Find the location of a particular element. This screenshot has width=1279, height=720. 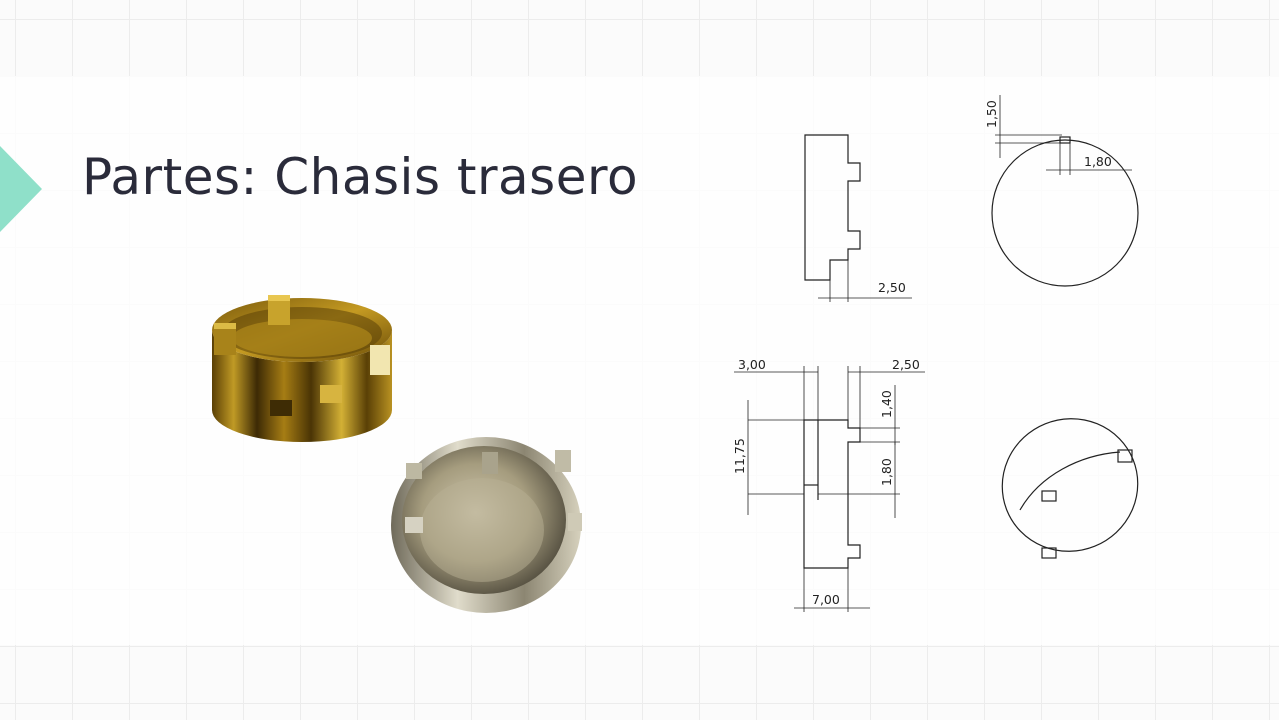

dim-front-height: 11,75 is located at coordinates (739, 456).